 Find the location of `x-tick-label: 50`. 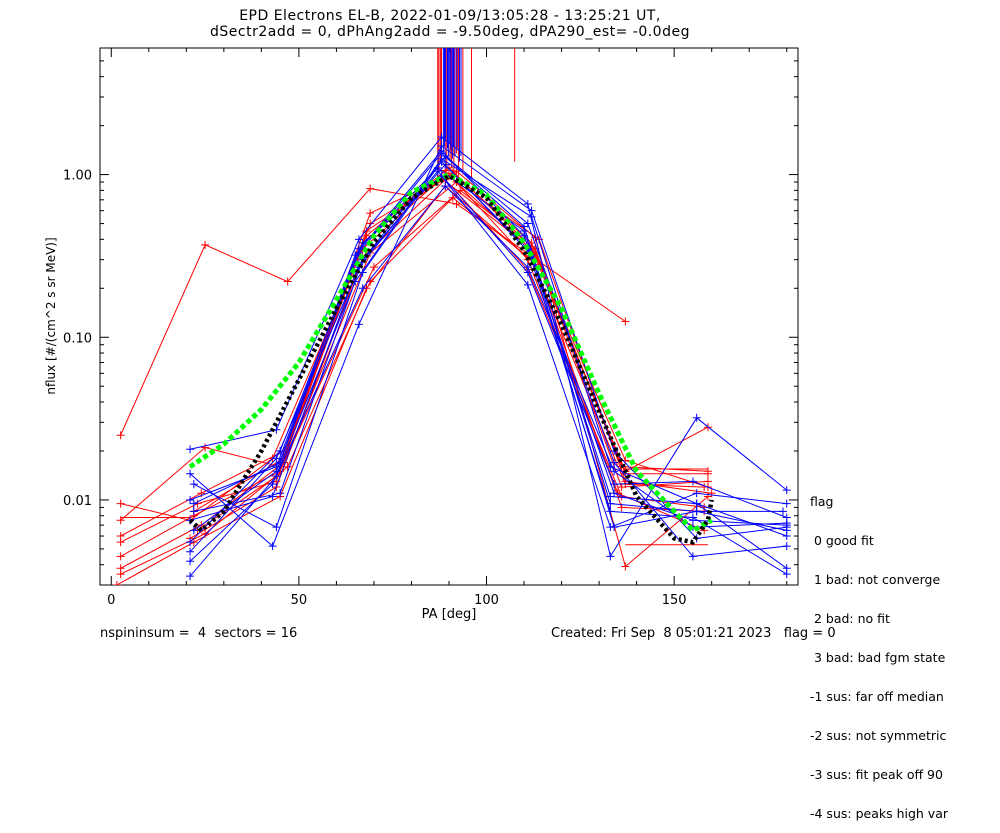

x-tick-label: 50 is located at coordinates (299, 600).